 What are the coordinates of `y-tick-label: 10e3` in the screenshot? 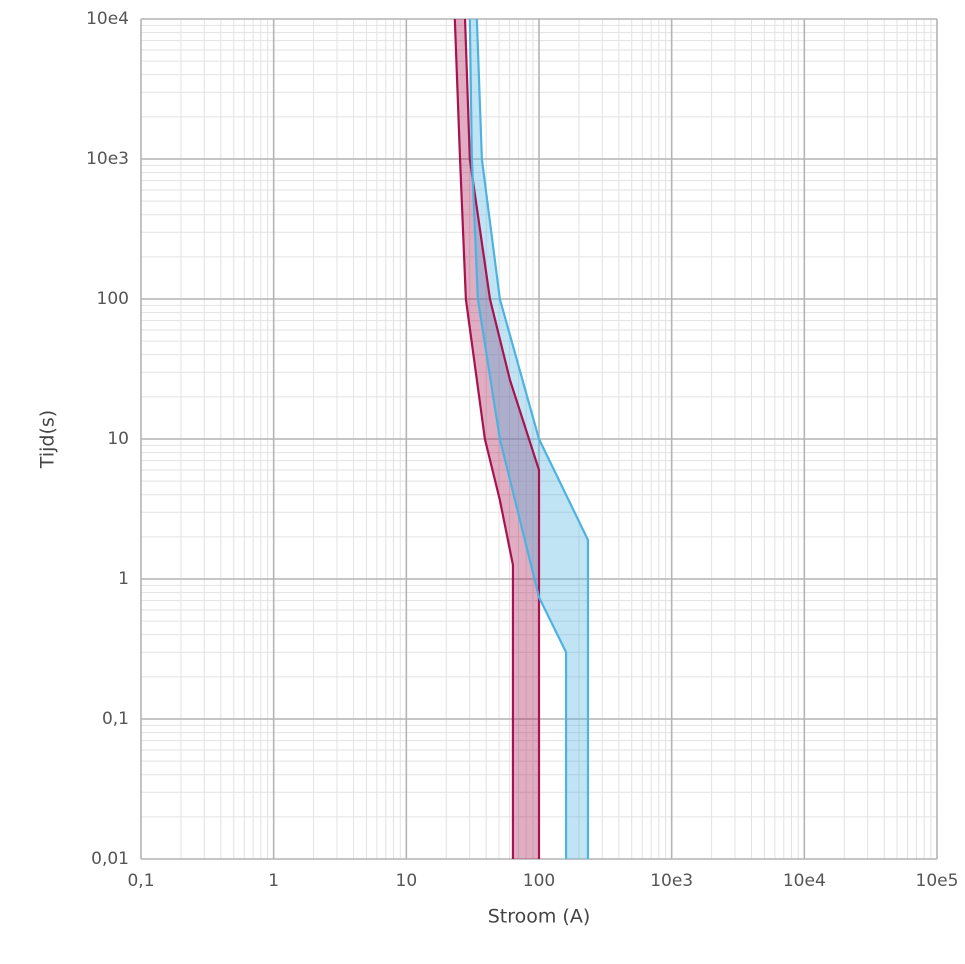 It's located at (107, 159).